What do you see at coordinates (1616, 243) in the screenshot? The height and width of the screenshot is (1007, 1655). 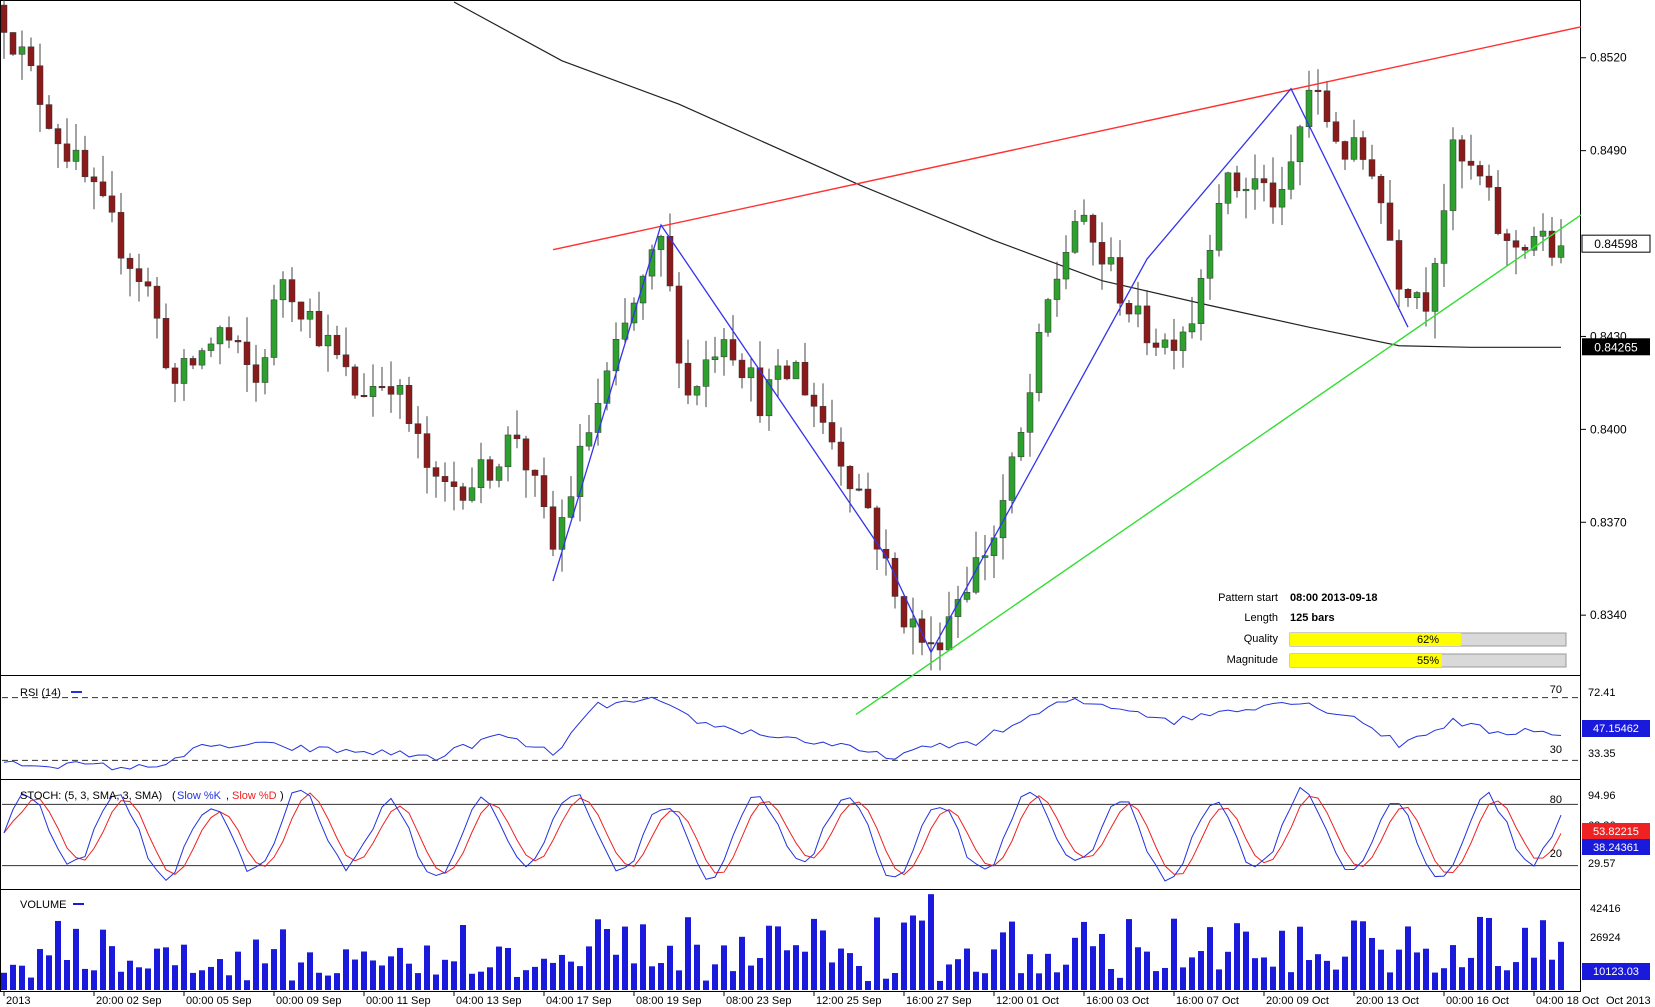 I see `current-price-tag` at bounding box center [1616, 243].